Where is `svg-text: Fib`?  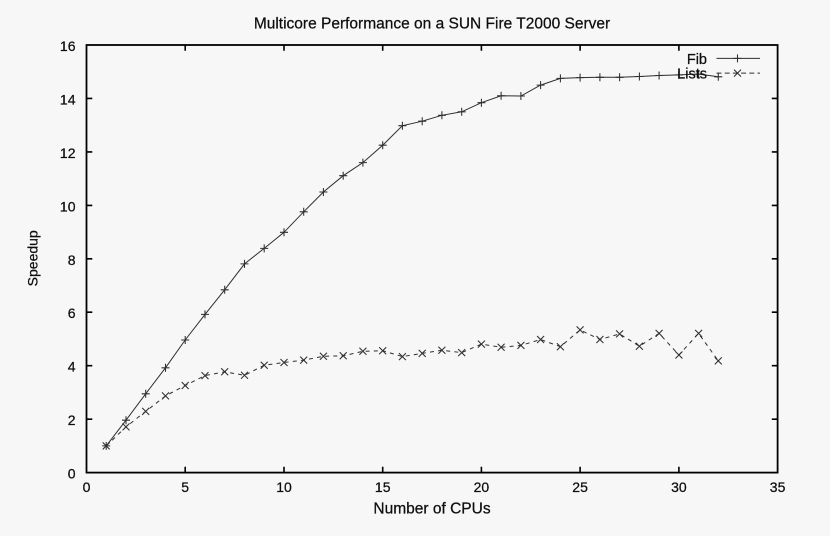 svg-text: Fib is located at coordinates (697, 60).